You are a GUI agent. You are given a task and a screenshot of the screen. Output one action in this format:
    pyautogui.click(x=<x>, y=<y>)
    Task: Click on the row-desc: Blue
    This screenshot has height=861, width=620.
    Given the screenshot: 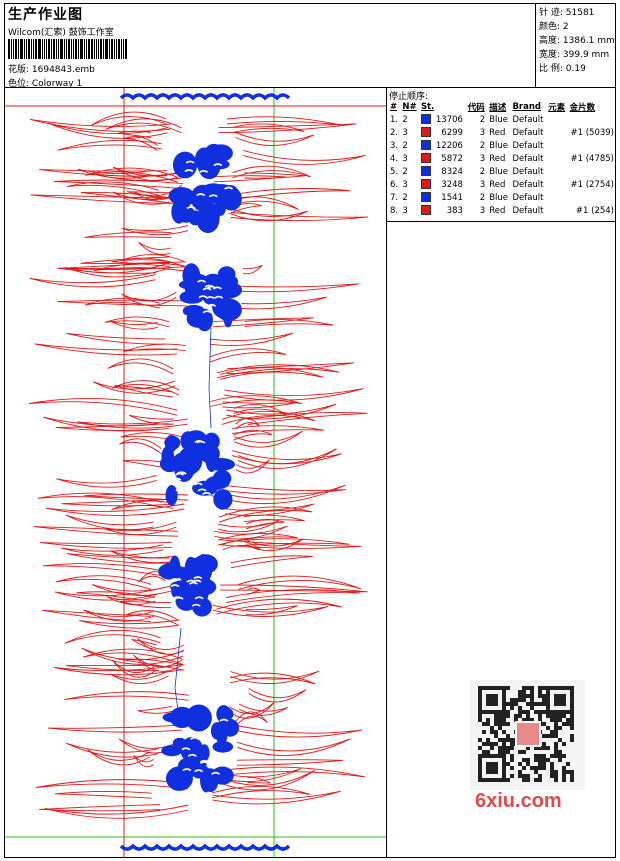 What is the action you would take?
    pyautogui.click(x=499, y=145)
    